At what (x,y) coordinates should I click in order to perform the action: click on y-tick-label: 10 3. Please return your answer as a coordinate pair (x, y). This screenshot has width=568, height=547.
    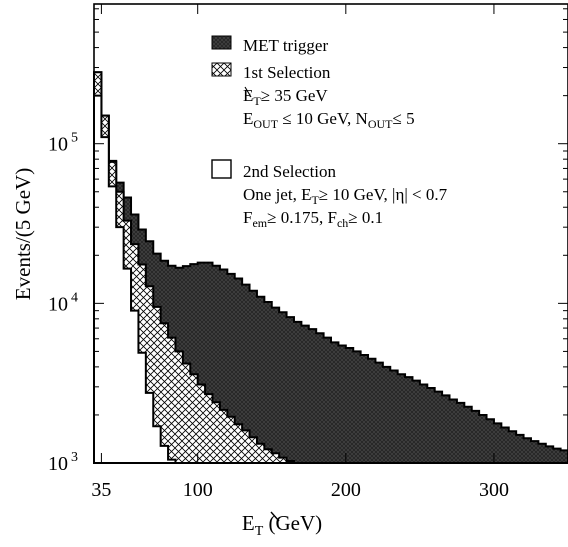
    Looking at the image, I should click on (63, 462).